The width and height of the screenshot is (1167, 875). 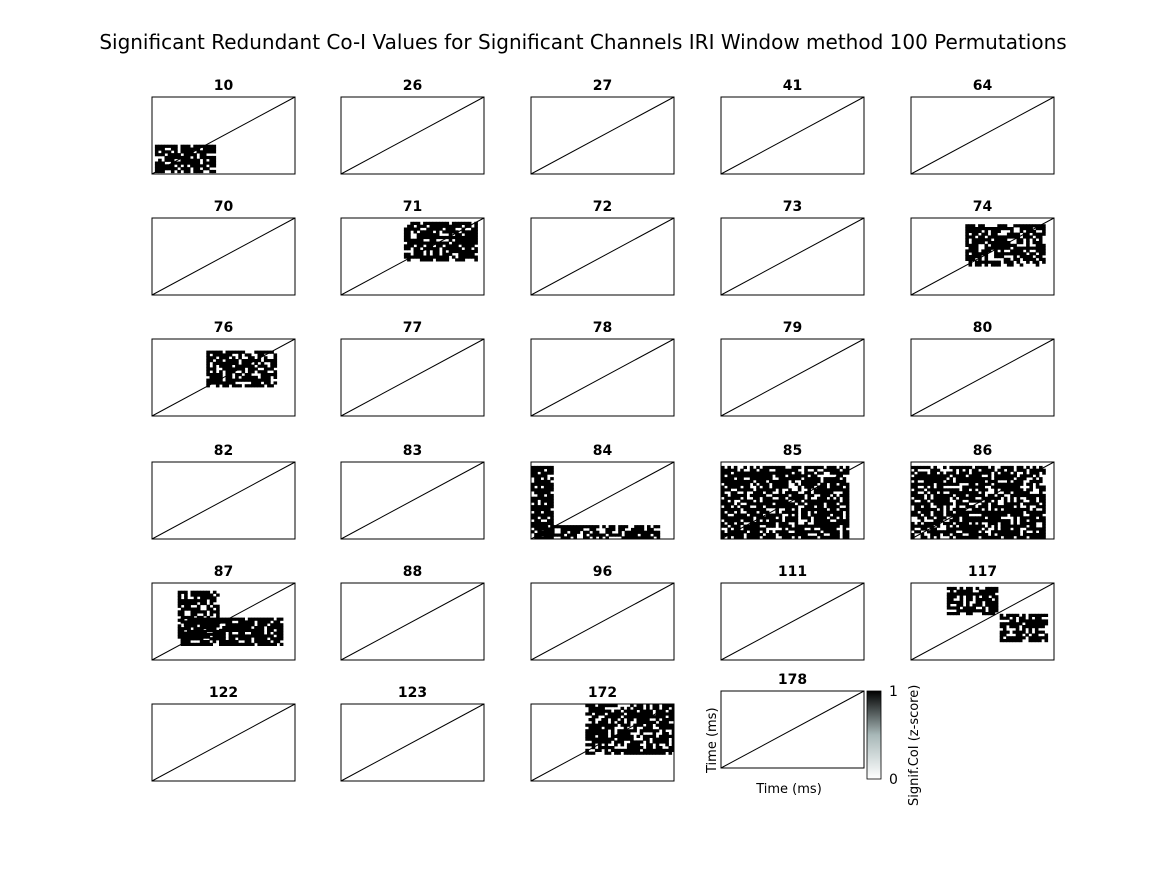 I want to click on panel-title: 73, so click(x=792, y=207).